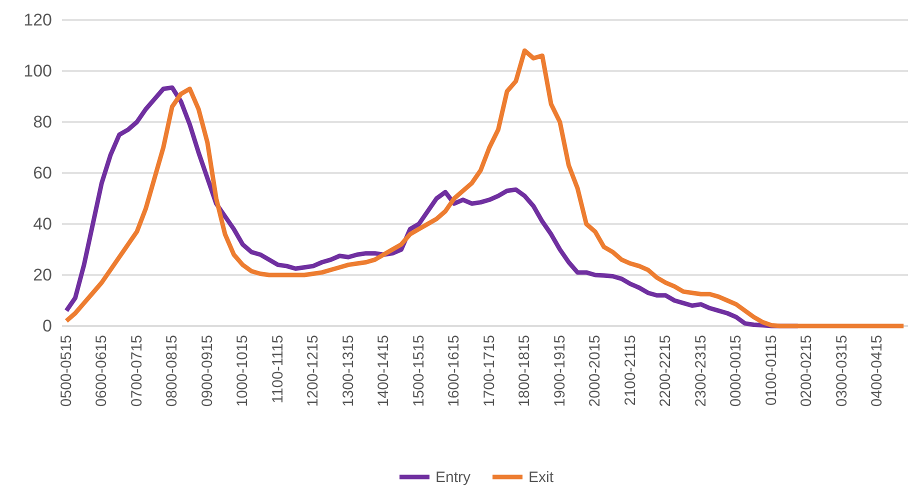  What do you see at coordinates (665, 371) in the screenshot?
I see `x-tick-label: 2200-2215` at bounding box center [665, 371].